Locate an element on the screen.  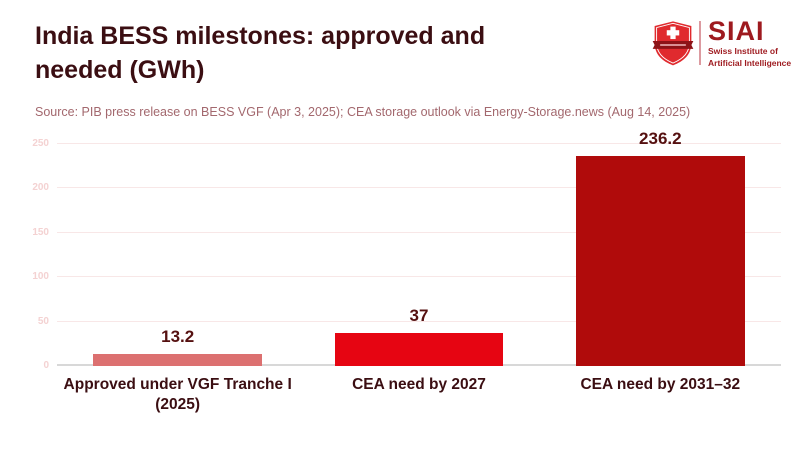
x-axis-label-text: Approved under VGF Tranche I (2025) is located at coordinates (177, 394).